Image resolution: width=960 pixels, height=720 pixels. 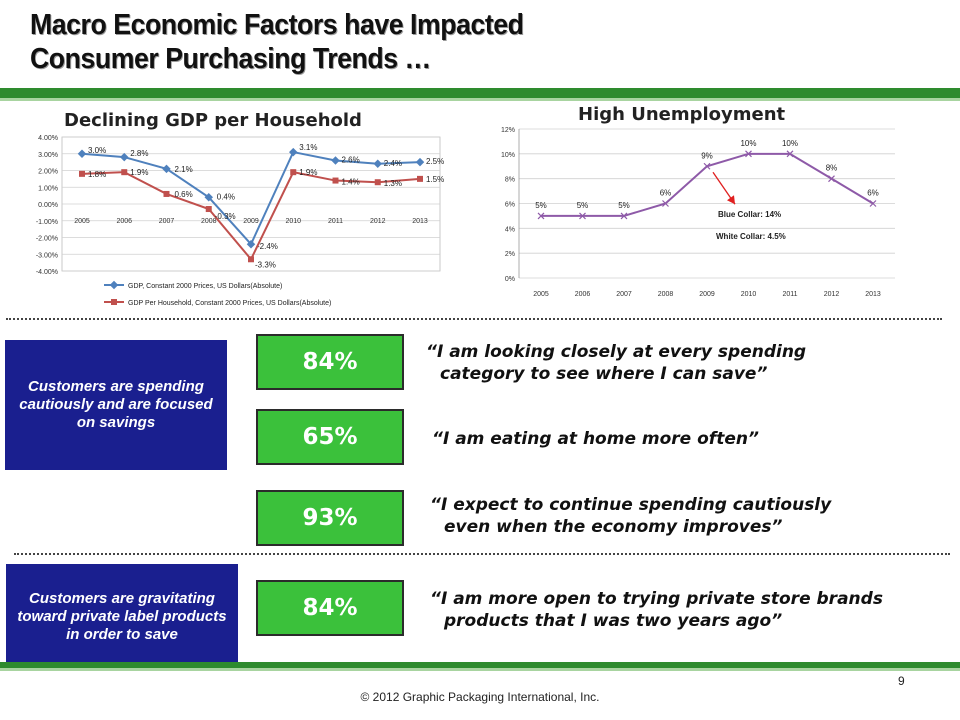 I want to click on unemployment-x-tick-label: 2007, so click(x=624, y=294).